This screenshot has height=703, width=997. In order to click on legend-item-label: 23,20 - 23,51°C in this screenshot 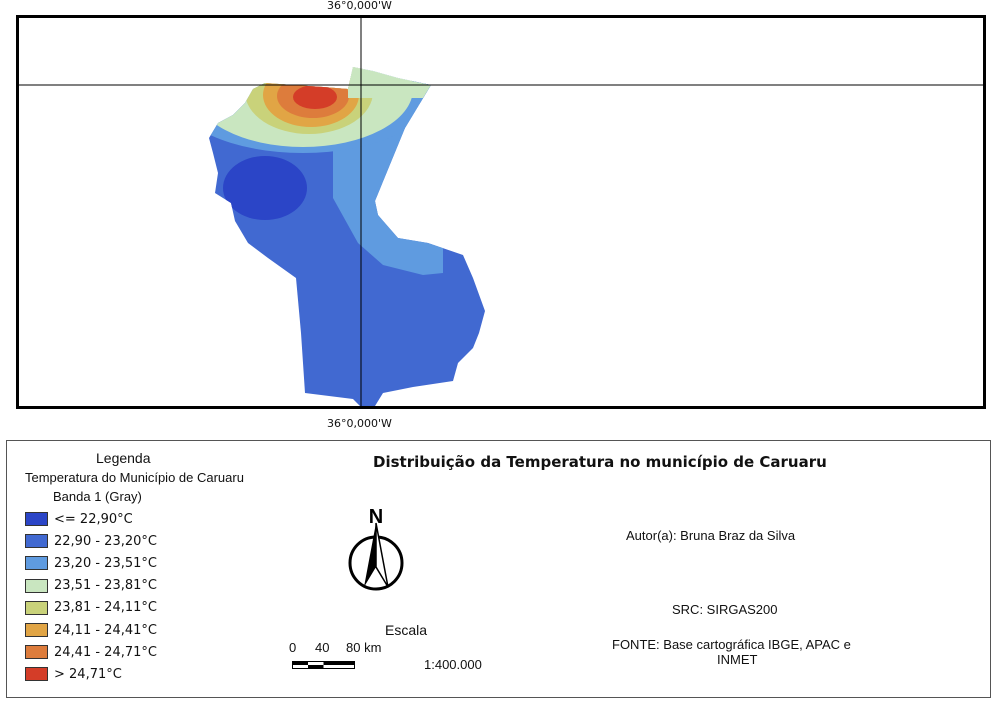, I will do `click(105, 563)`.